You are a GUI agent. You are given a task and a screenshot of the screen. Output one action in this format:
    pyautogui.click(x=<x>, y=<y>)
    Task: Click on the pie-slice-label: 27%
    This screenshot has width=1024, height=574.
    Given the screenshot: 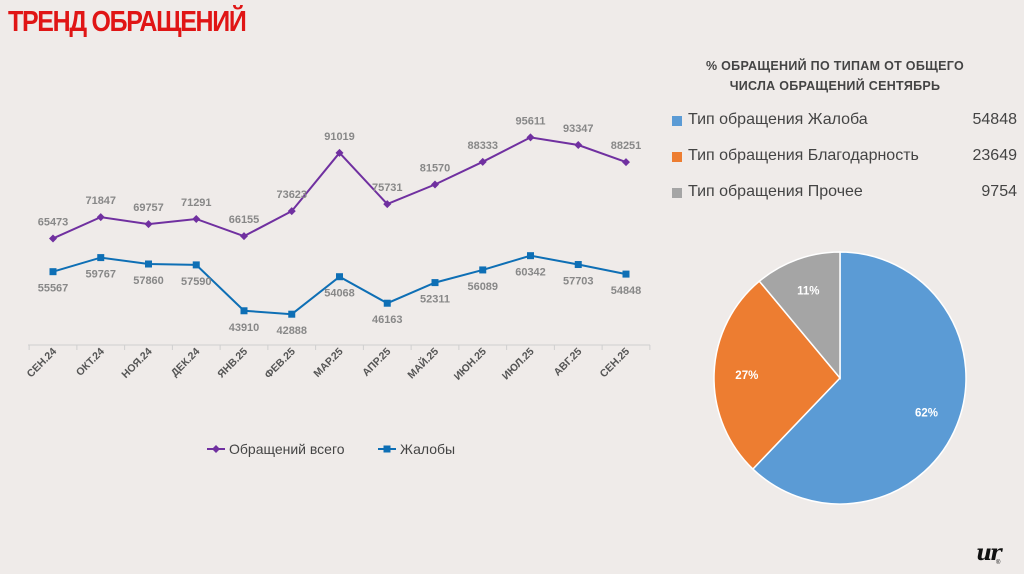 What is the action you would take?
    pyautogui.click(x=746, y=376)
    